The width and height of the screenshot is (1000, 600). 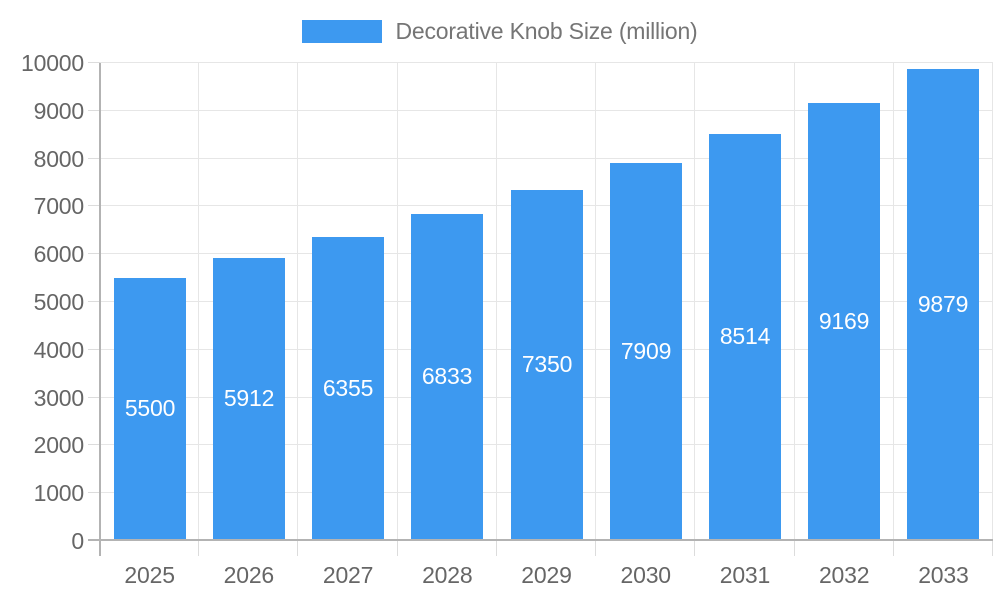 I want to click on bar-2026: 5912, so click(x=249, y=398).